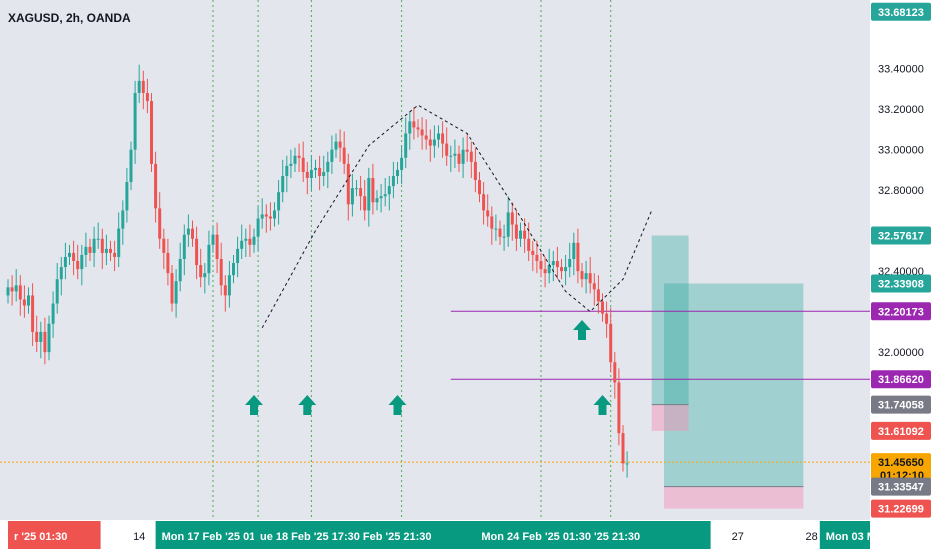  What do you see at coordinates (858, 535) in the screenshot?
I see `time-tag: Mon 03 Mar '2` at bounding box center [858, 535].